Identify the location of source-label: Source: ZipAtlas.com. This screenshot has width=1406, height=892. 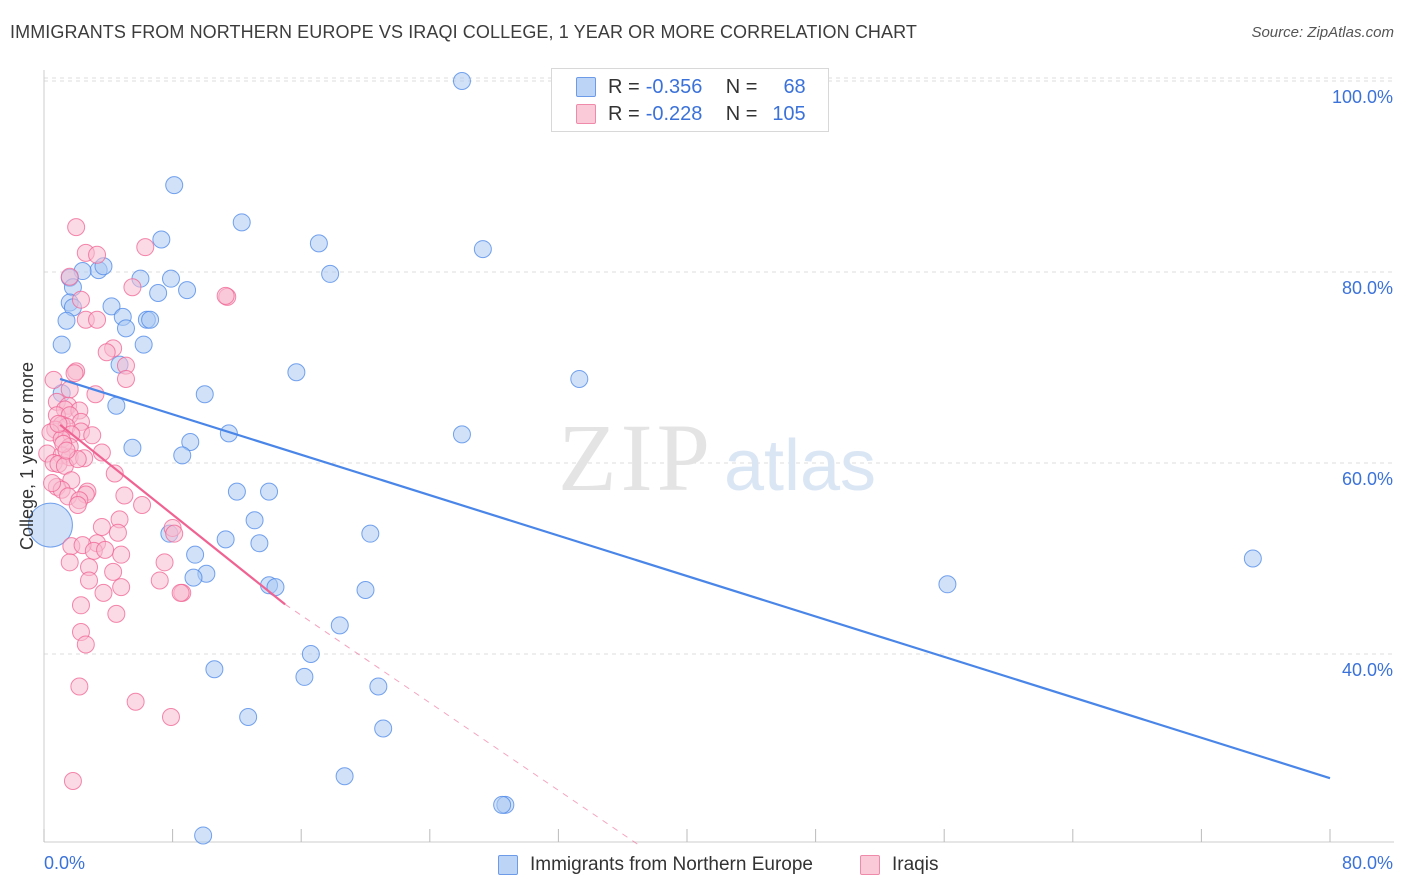
(1322, 32).